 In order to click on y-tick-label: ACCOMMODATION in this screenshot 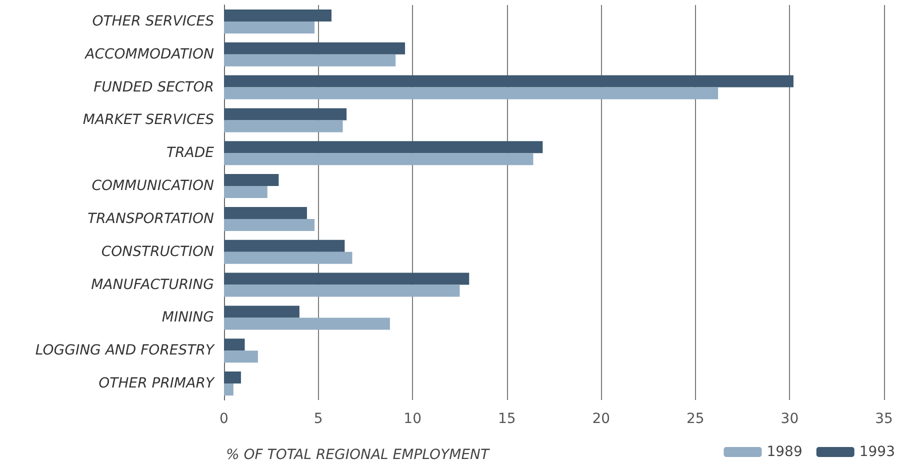, I will do `click(149, 54)`.